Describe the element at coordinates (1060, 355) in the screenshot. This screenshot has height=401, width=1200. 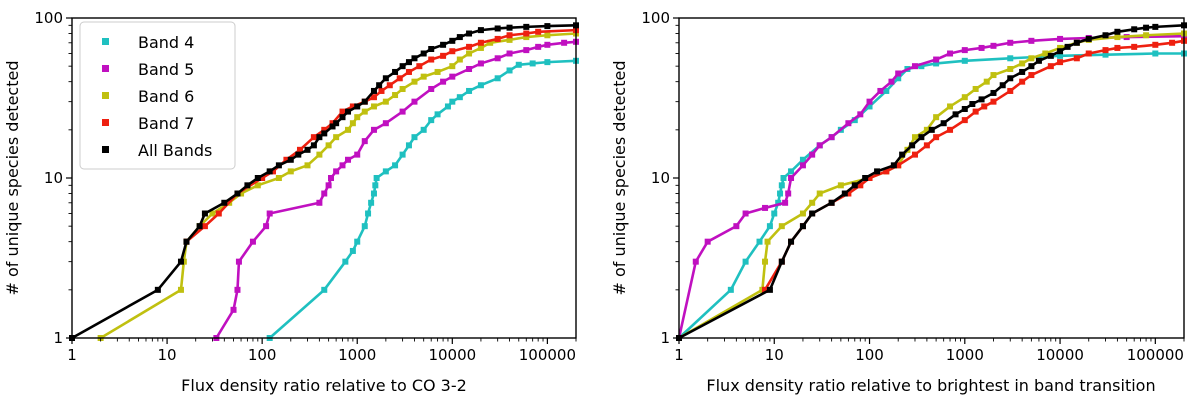
I see `right-x-tick-label: 10000` at that location.